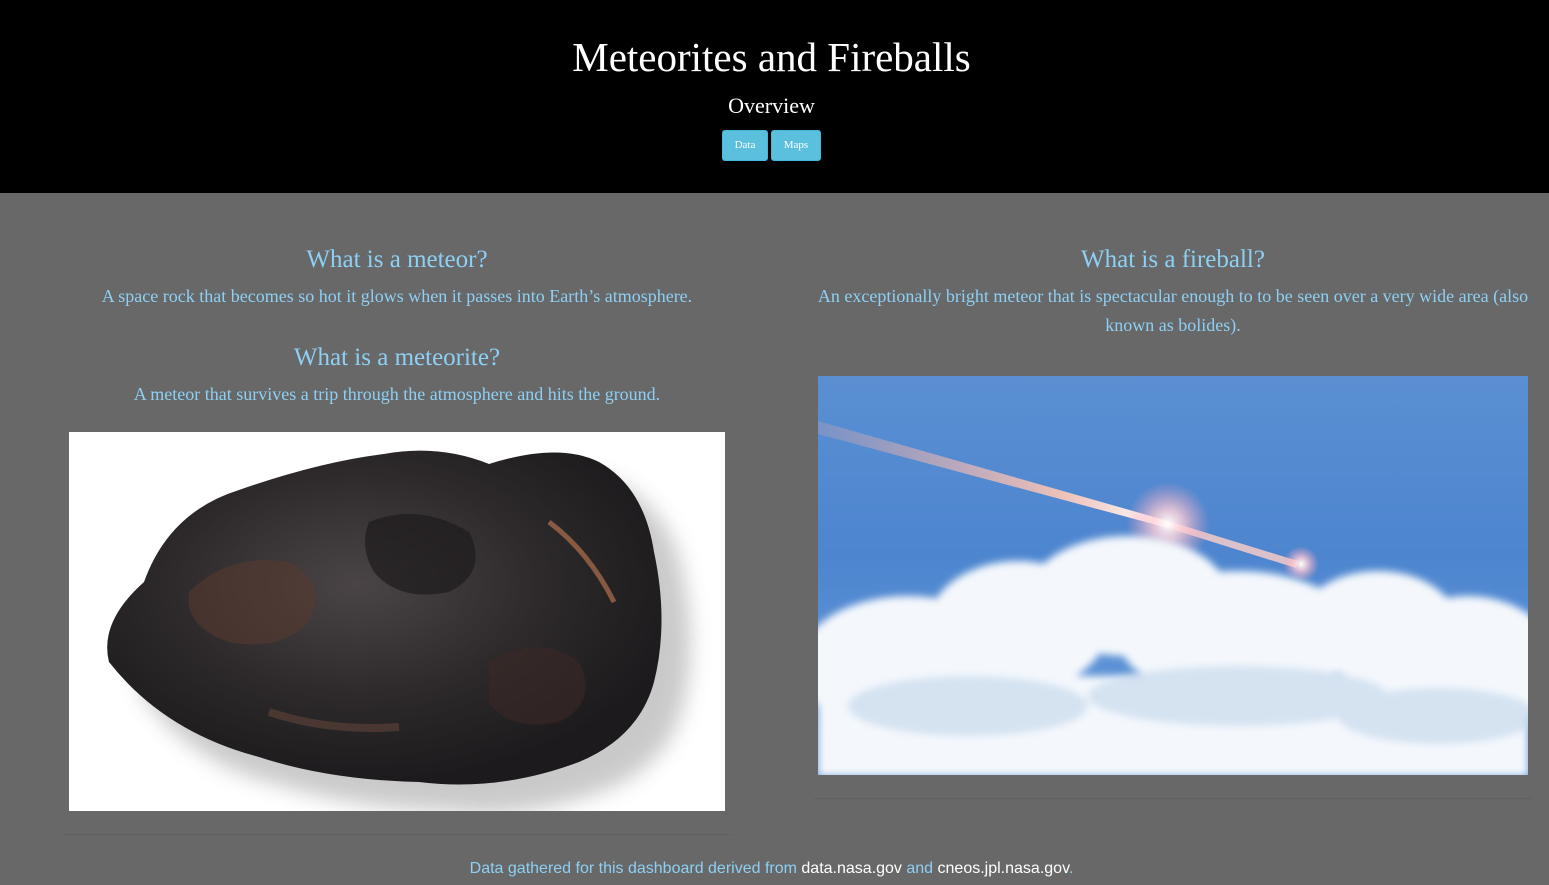 This screenshot has width=1549, height=885. Describe the element at coordinates (1071, 868) in the screenshot. I see `footer-suffix: .` at that location.